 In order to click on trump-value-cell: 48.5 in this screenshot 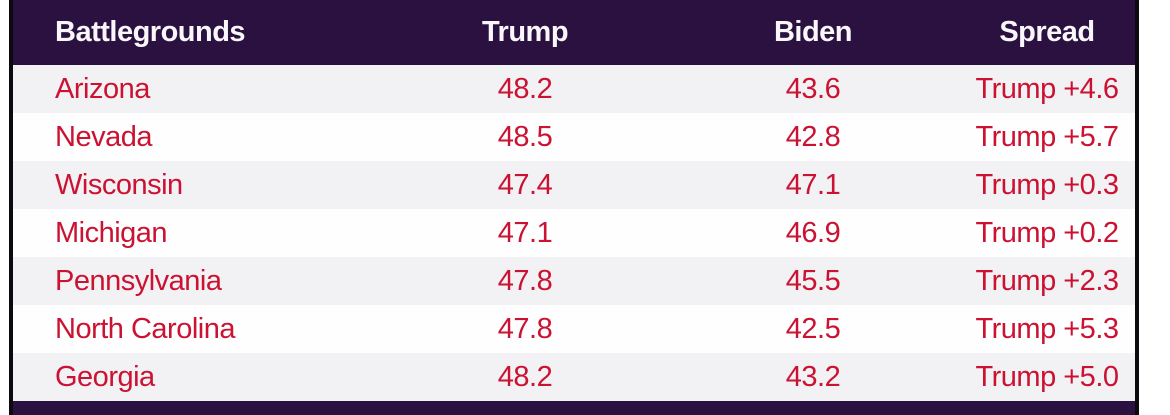, I will do `click(525, 136)`.